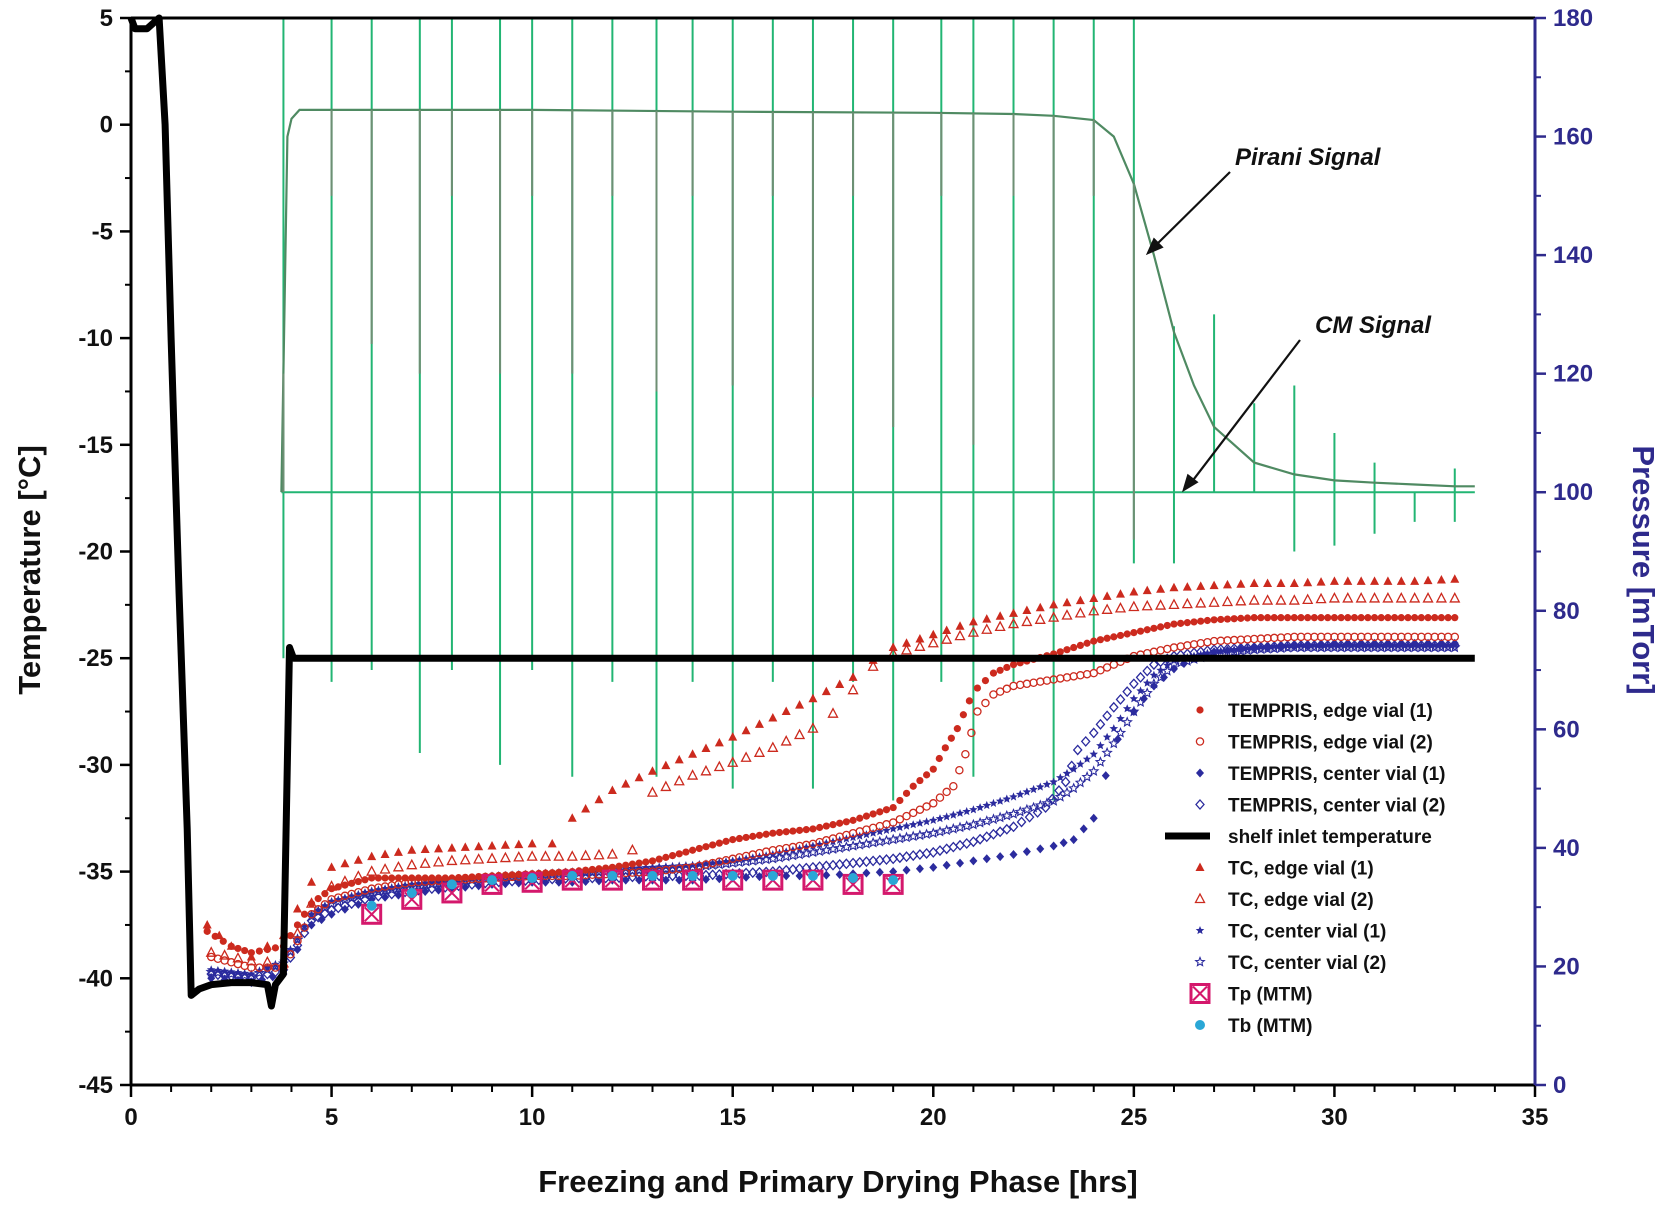  Describe the element at coordinates (95, 1085) in the screenshot. I see `y-left-tick-label: -45` at that location.